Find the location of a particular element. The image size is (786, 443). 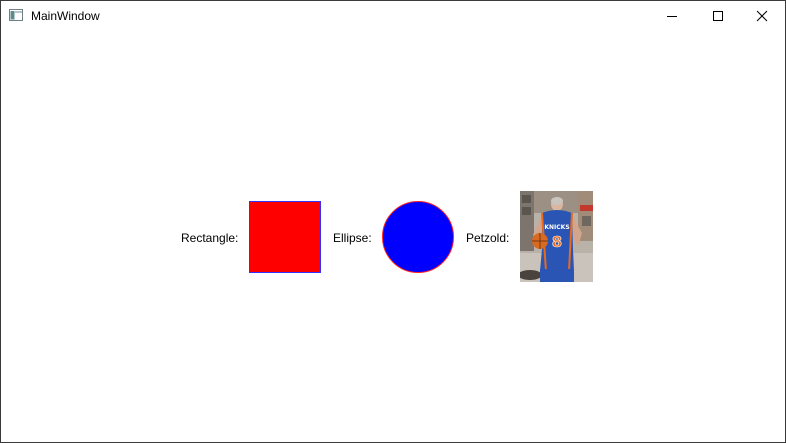

red-rectangle is located at coordinates (285, 237).